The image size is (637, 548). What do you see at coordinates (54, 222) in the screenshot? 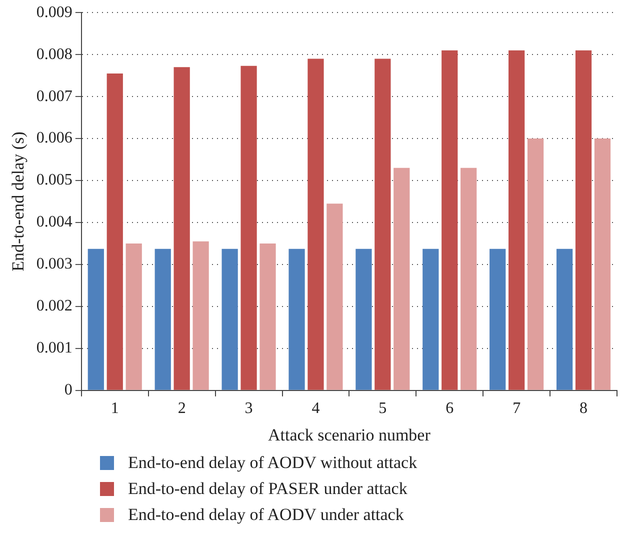
I see `y-tick-label: 0.004` at bounding box center [54, 222].